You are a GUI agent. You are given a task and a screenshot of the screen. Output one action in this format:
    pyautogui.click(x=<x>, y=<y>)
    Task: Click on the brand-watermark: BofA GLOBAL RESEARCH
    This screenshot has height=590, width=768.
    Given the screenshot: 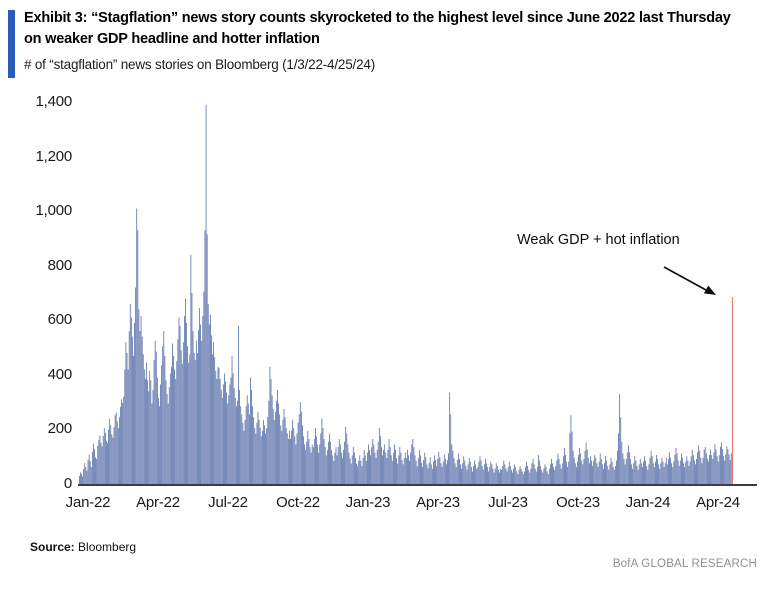 What is the action you would take?
    pyautogui.click(x=684, y=564)
    